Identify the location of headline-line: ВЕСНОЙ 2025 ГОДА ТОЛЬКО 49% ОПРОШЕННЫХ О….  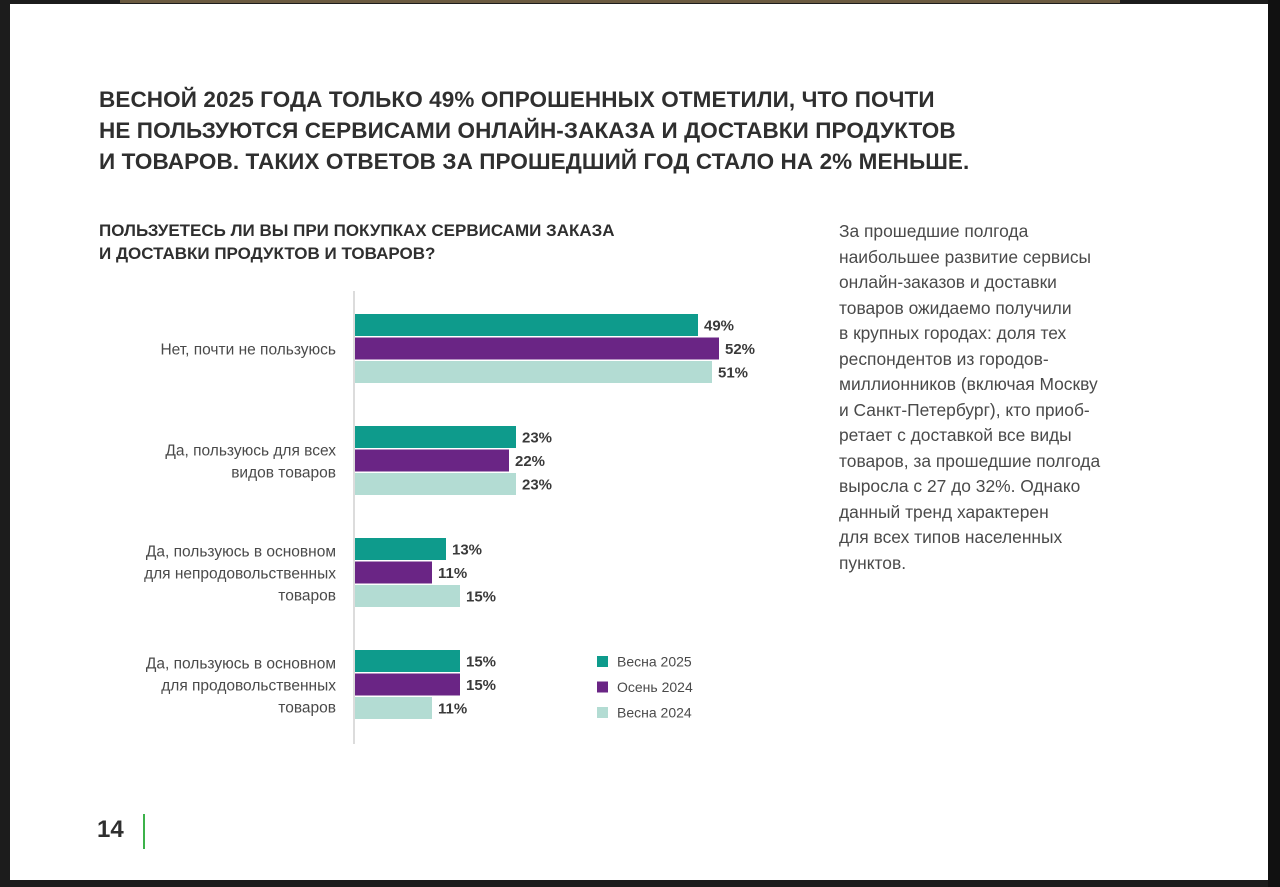
(517, 99).